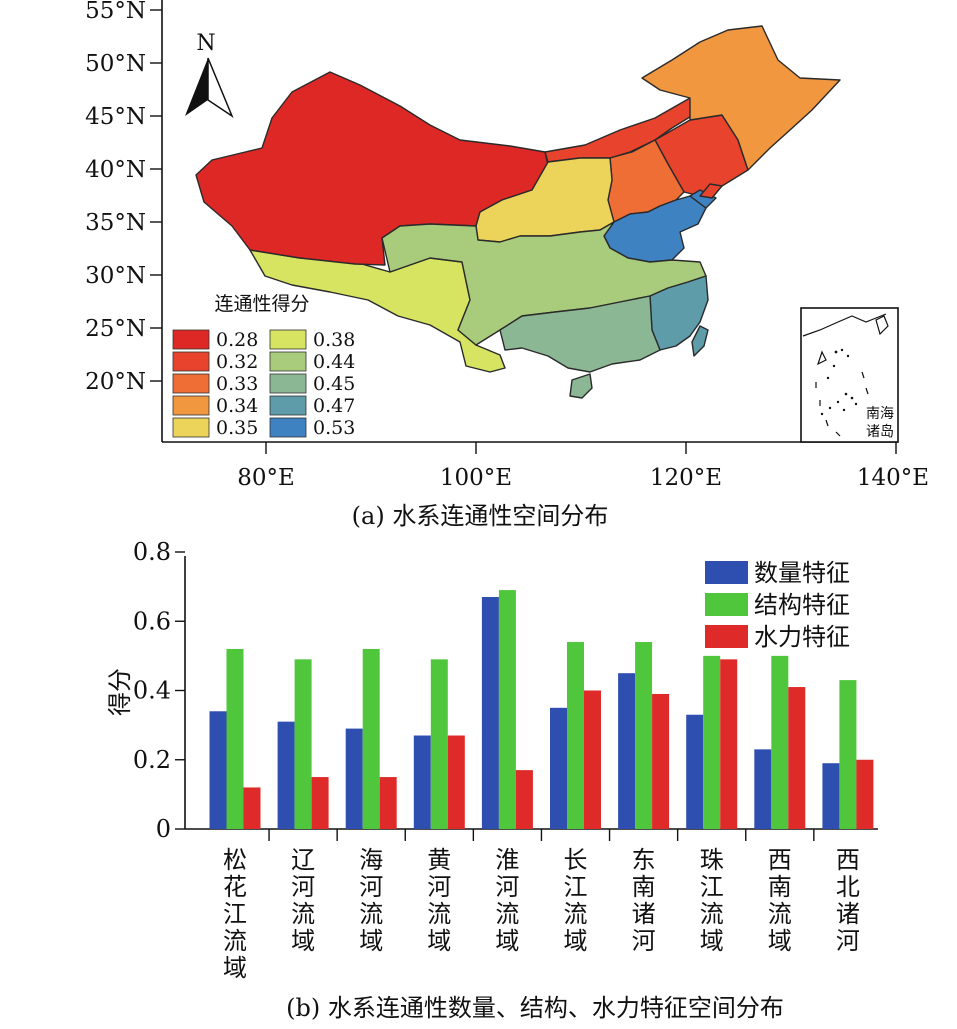 The width and height of the screenshot is (957, 1029). What do you see at coordinates (821, 358) in the screenshot?
I see `inset-hainan` at bounding box center [821, 358].